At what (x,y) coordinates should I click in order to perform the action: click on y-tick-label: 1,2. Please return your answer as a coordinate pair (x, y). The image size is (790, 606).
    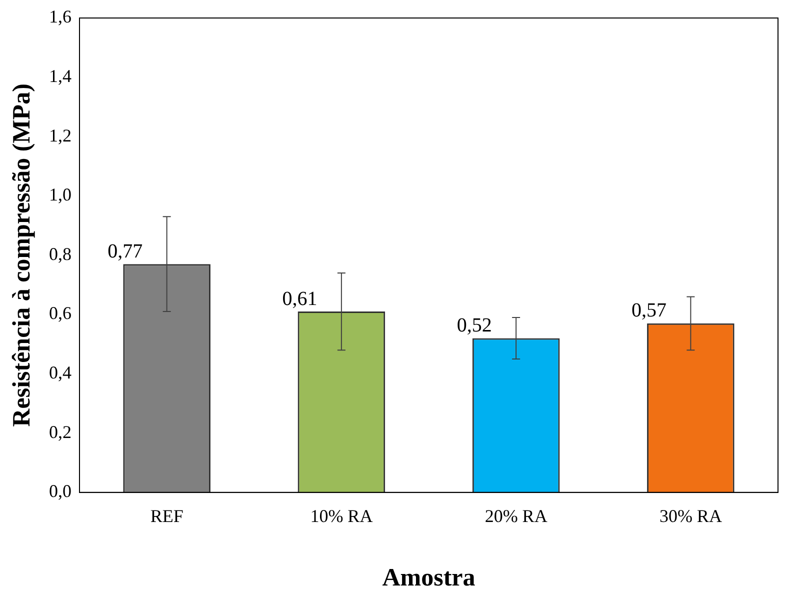
    Looking at the image, I should click on (60, 135).